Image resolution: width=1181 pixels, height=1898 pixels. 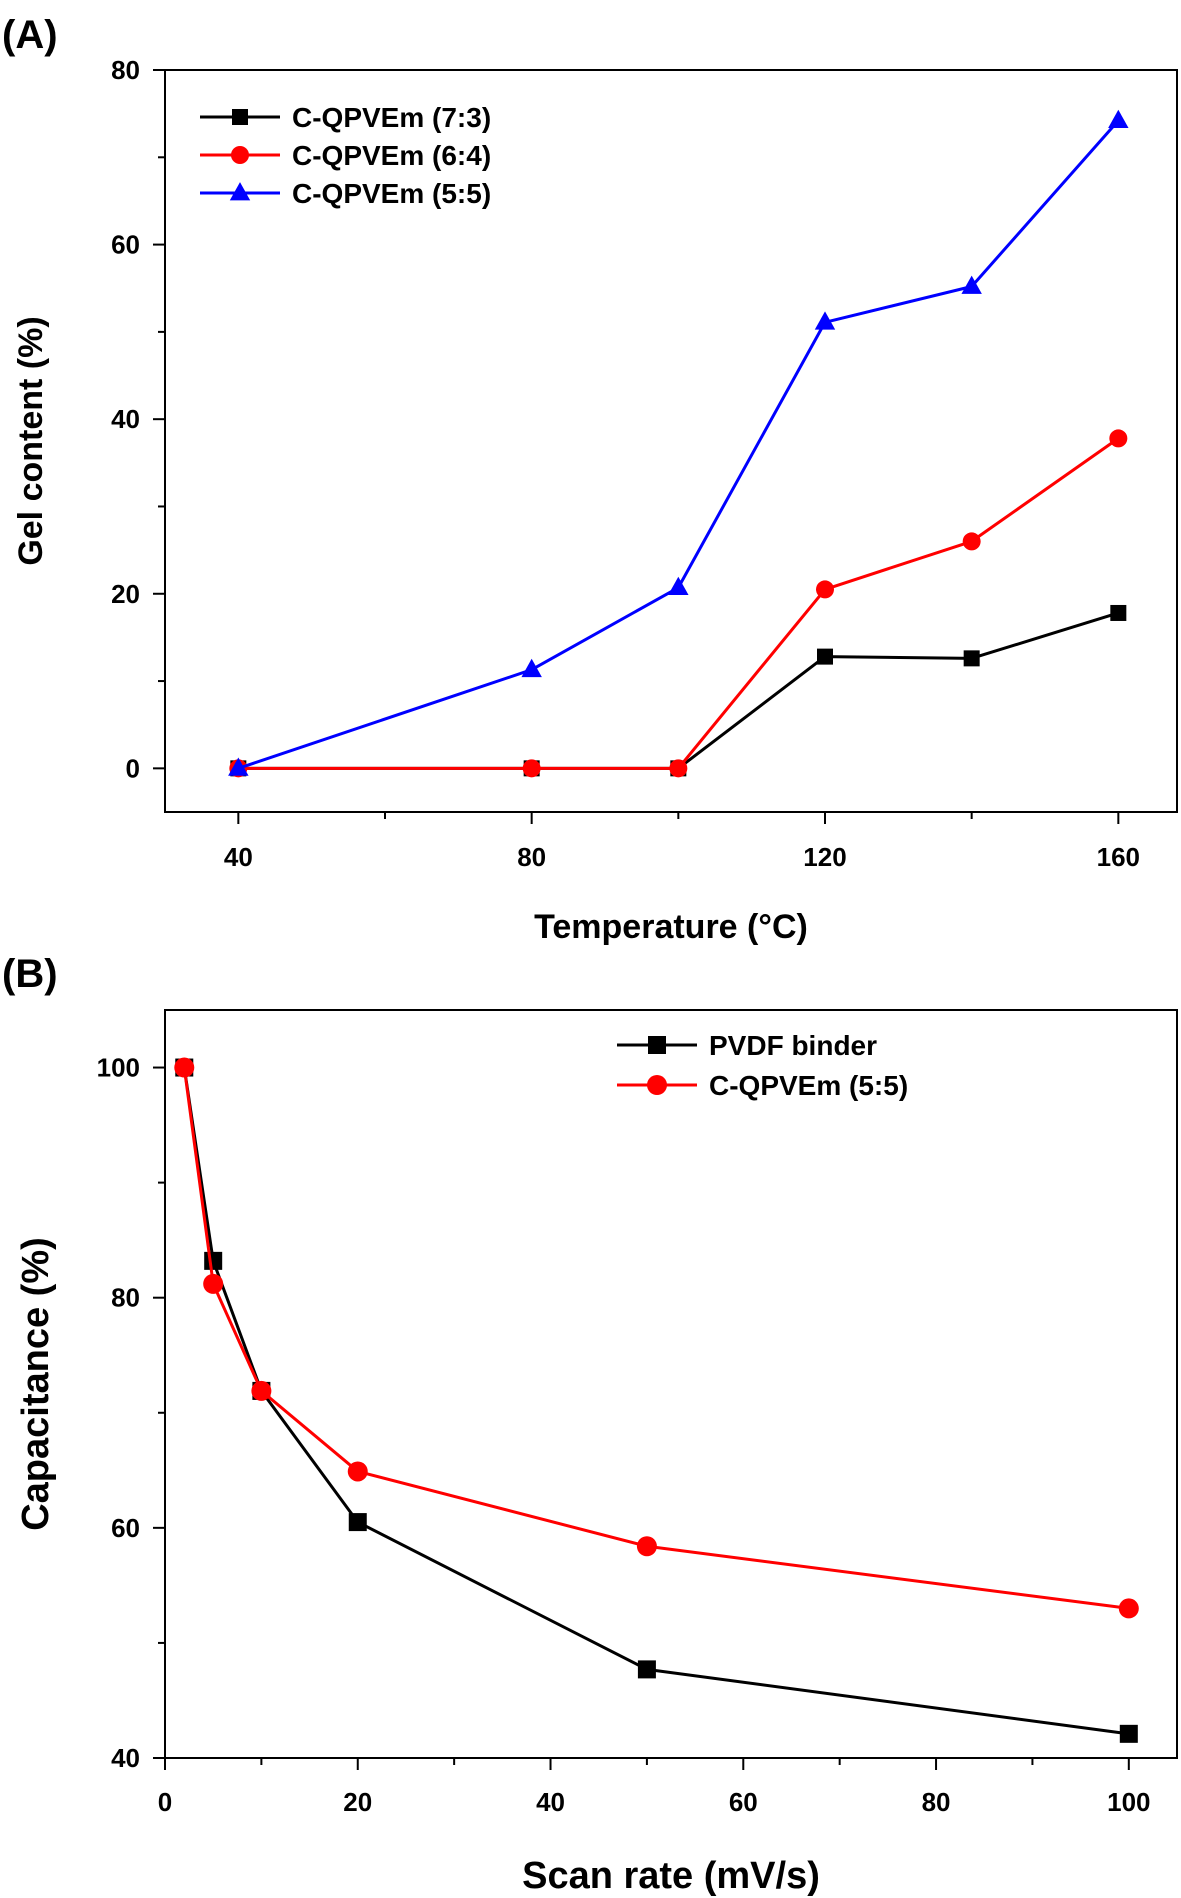 What do you see at coordinates (125, 594) in the screenshot?
I see `y-tick-label: 20` at bounding box center [125, 594].